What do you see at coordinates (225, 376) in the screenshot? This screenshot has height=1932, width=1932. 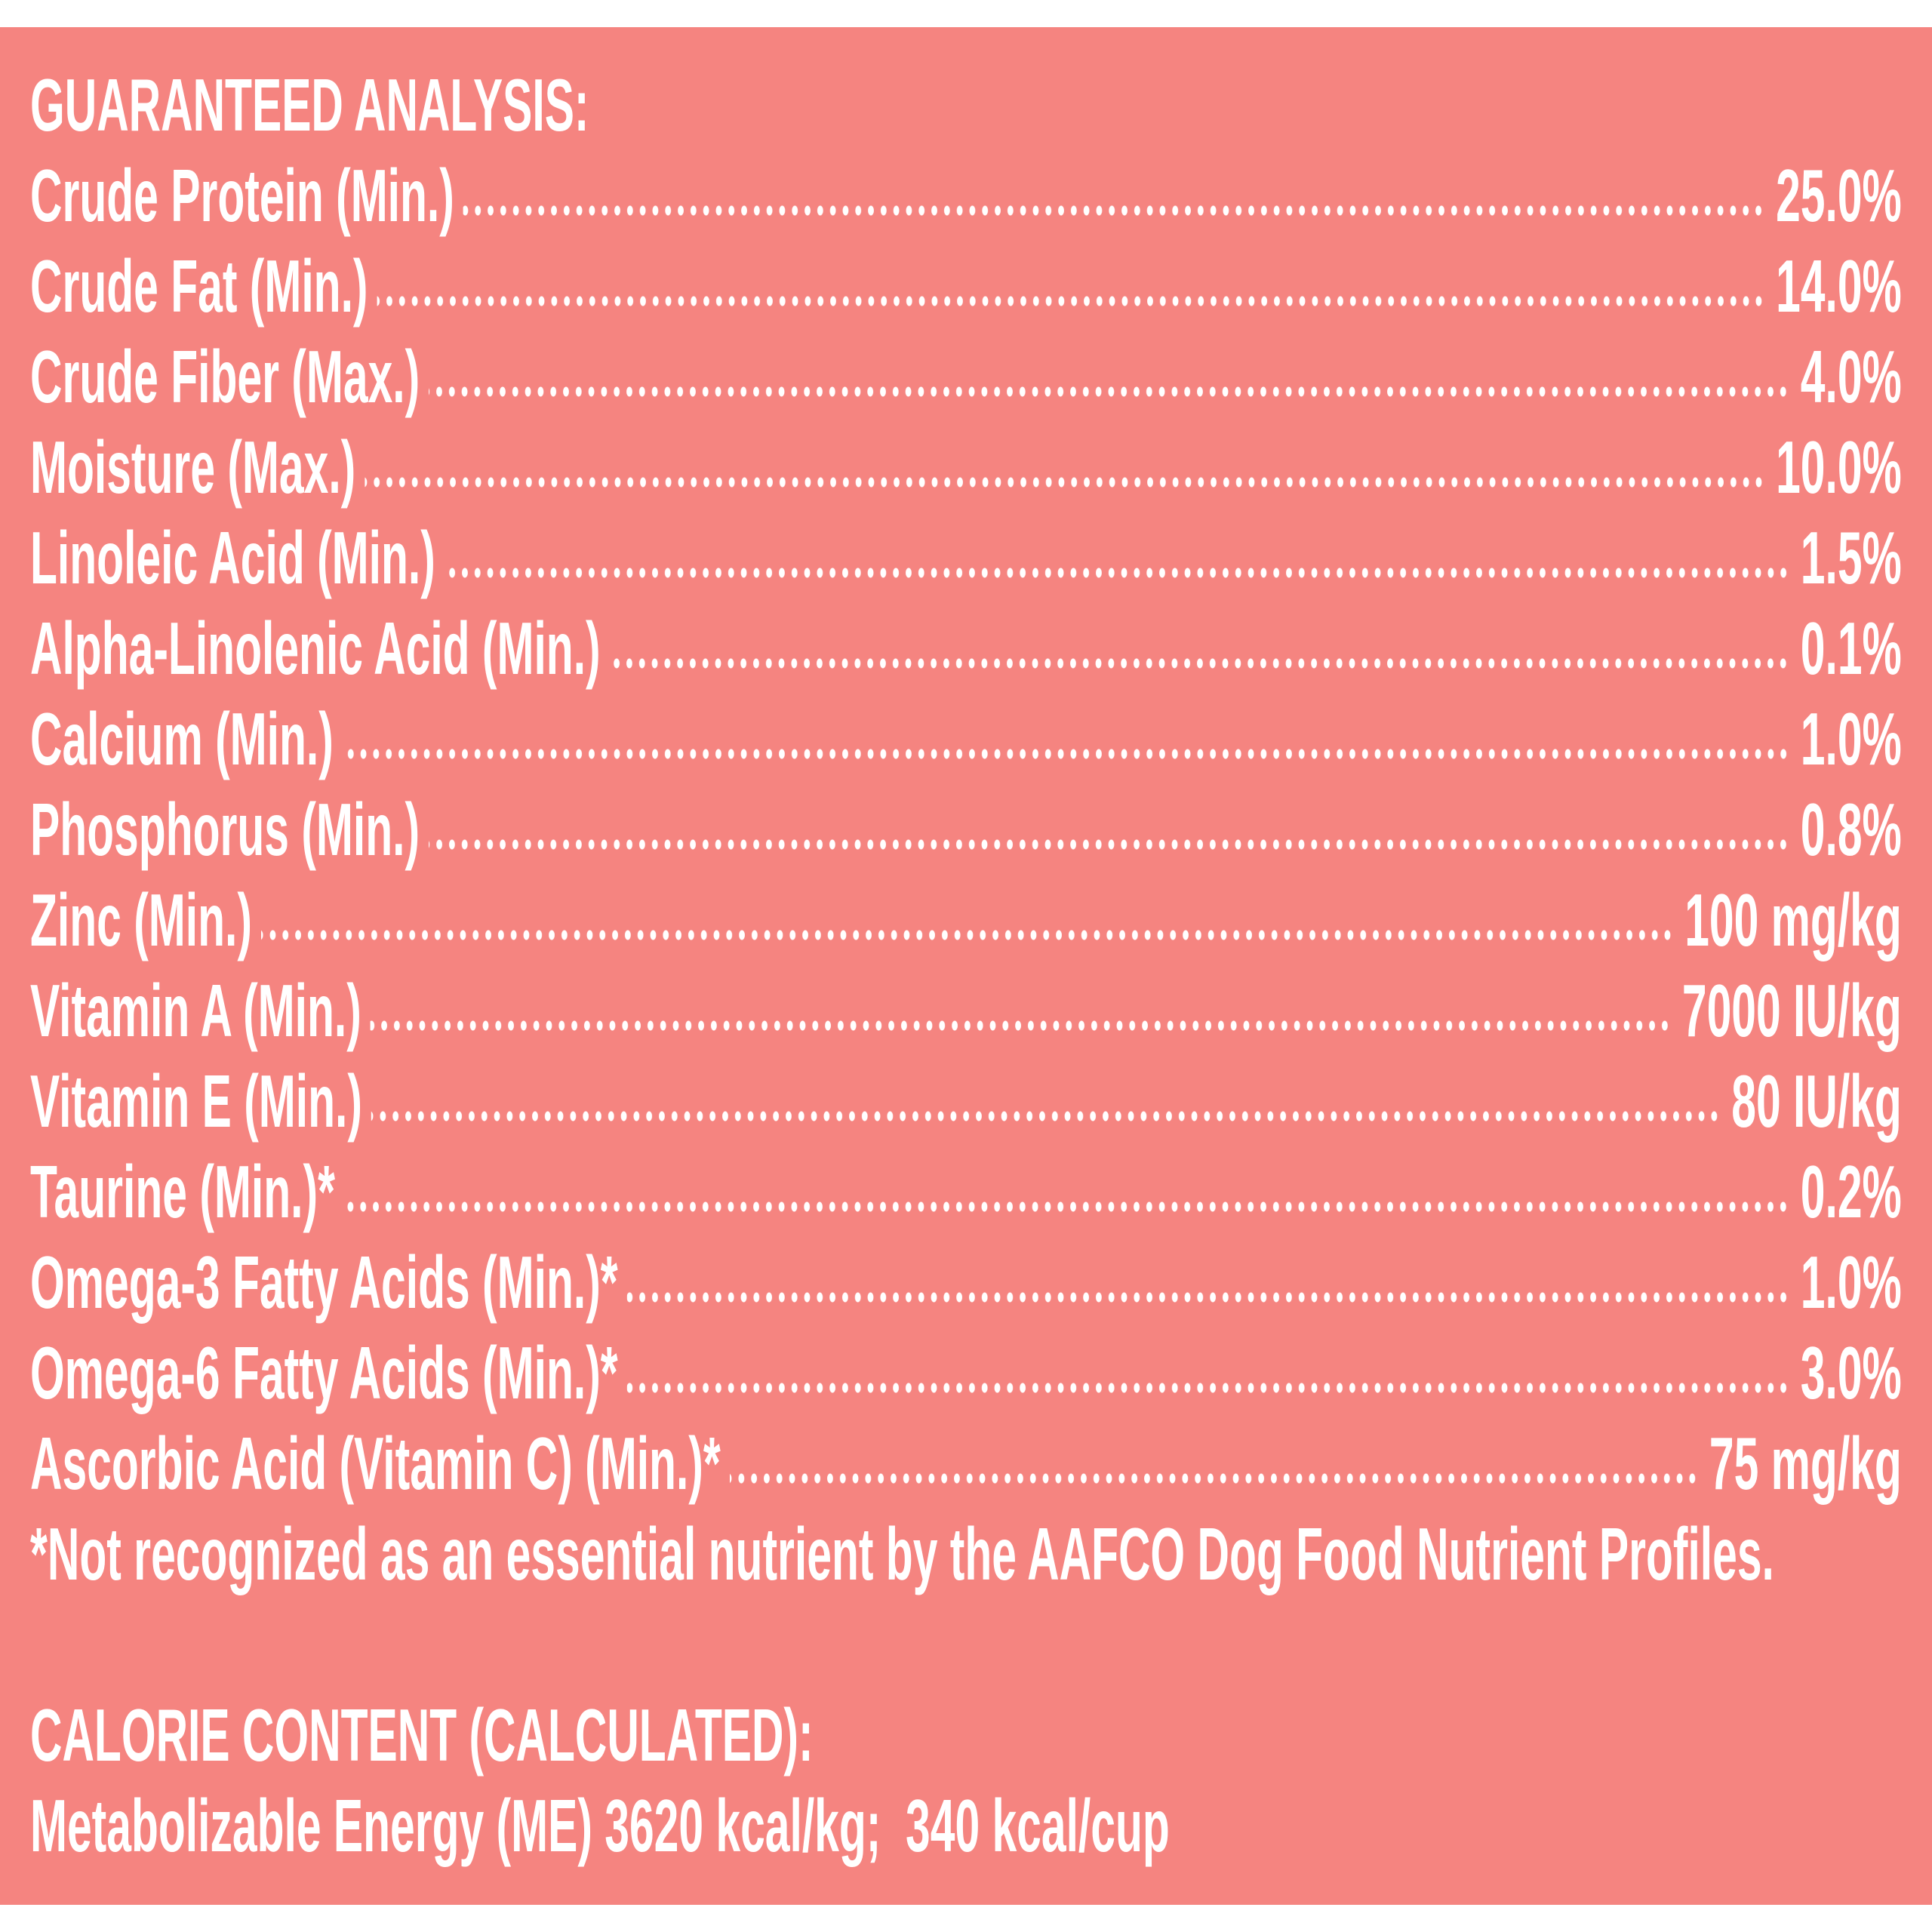 I see `nutrient-label: Crude Fiber (Max.)` at bounding box center [225, 376].